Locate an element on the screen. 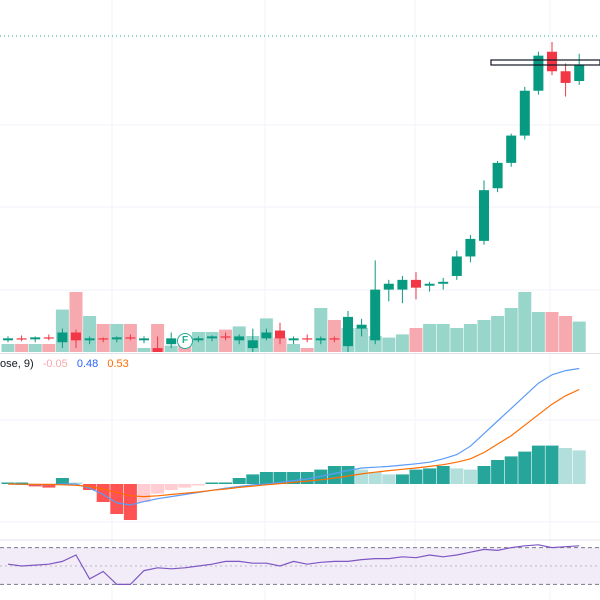 The width and height of the screenshot is (600, 600). macd-legend-signal: 0.53 is located at coordinates (118, 364).